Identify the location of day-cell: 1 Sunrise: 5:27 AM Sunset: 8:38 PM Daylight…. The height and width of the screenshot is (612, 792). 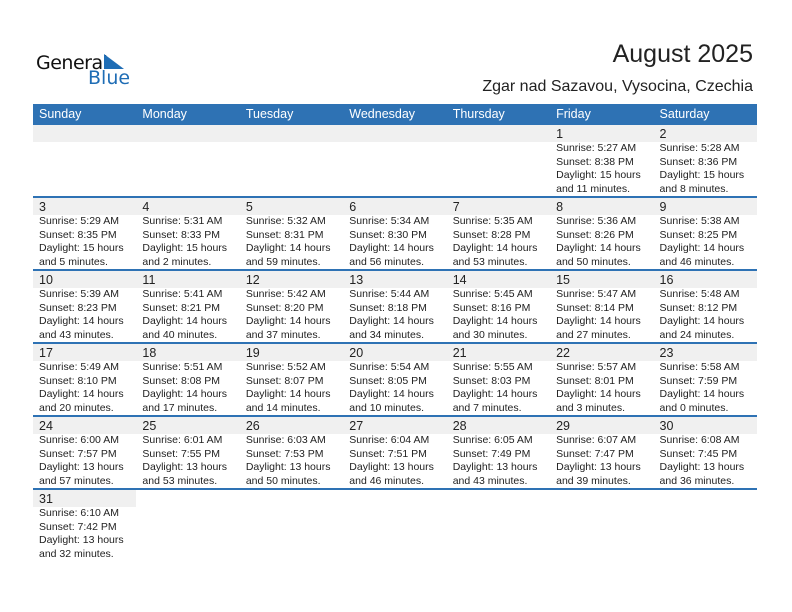
(602, 160).